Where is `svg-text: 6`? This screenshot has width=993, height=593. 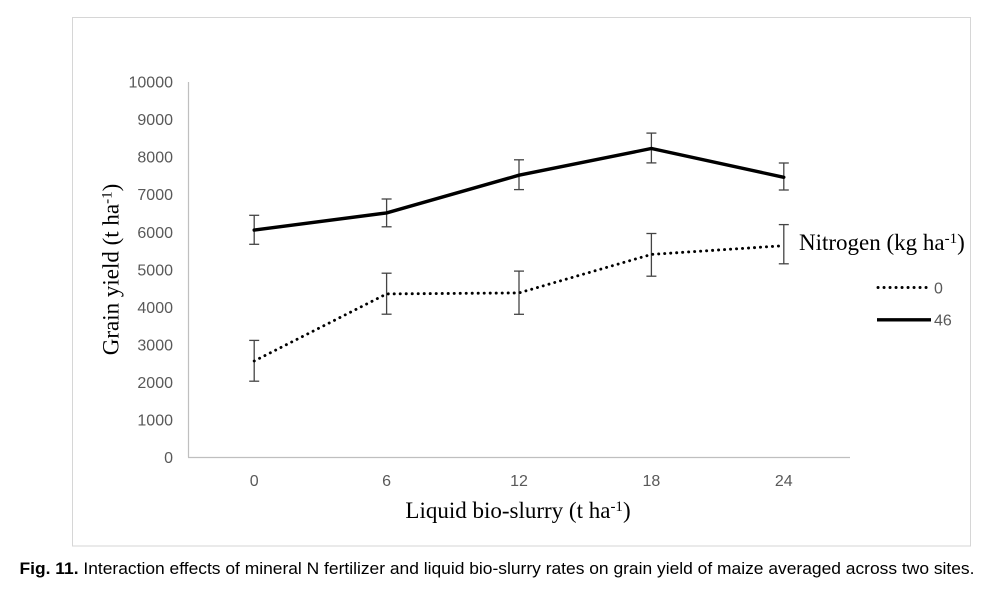
svg-text: 6 is located at coordinates (386, 481).